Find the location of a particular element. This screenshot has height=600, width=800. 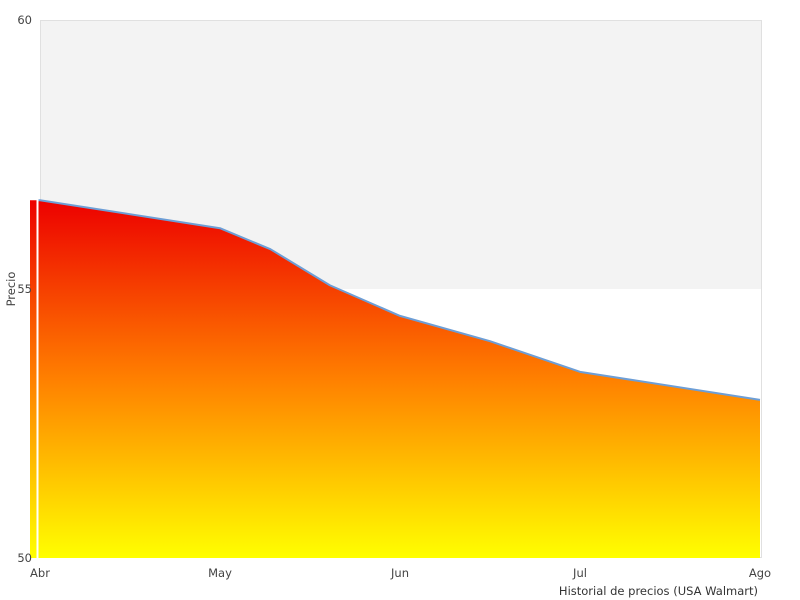

x-tick-label: Abr is located at coordinates (40, 573).